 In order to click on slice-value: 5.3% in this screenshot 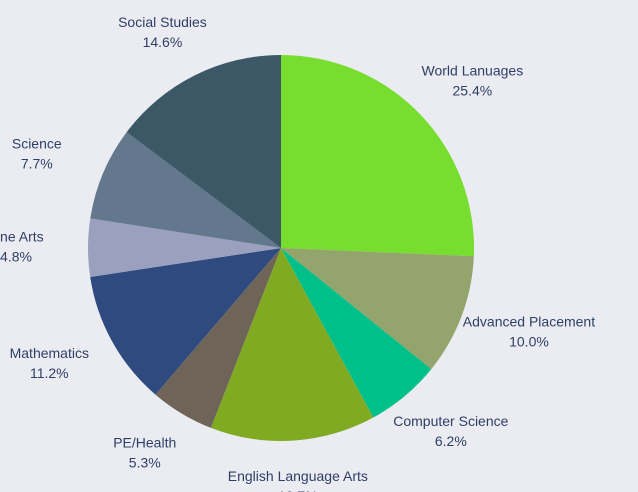, I will do `click(145, 463)`.